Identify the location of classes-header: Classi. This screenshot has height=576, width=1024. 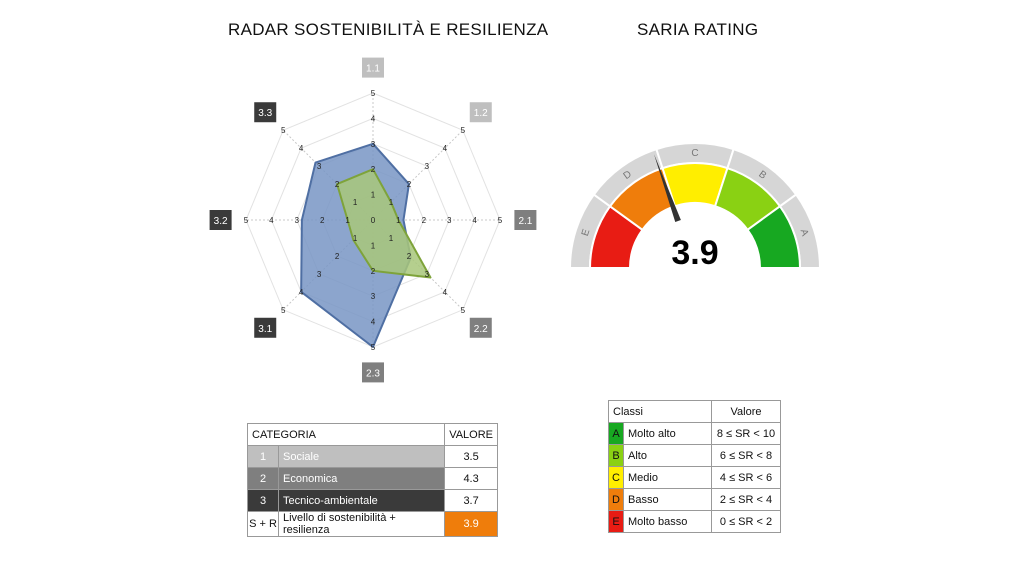
(660, 411).